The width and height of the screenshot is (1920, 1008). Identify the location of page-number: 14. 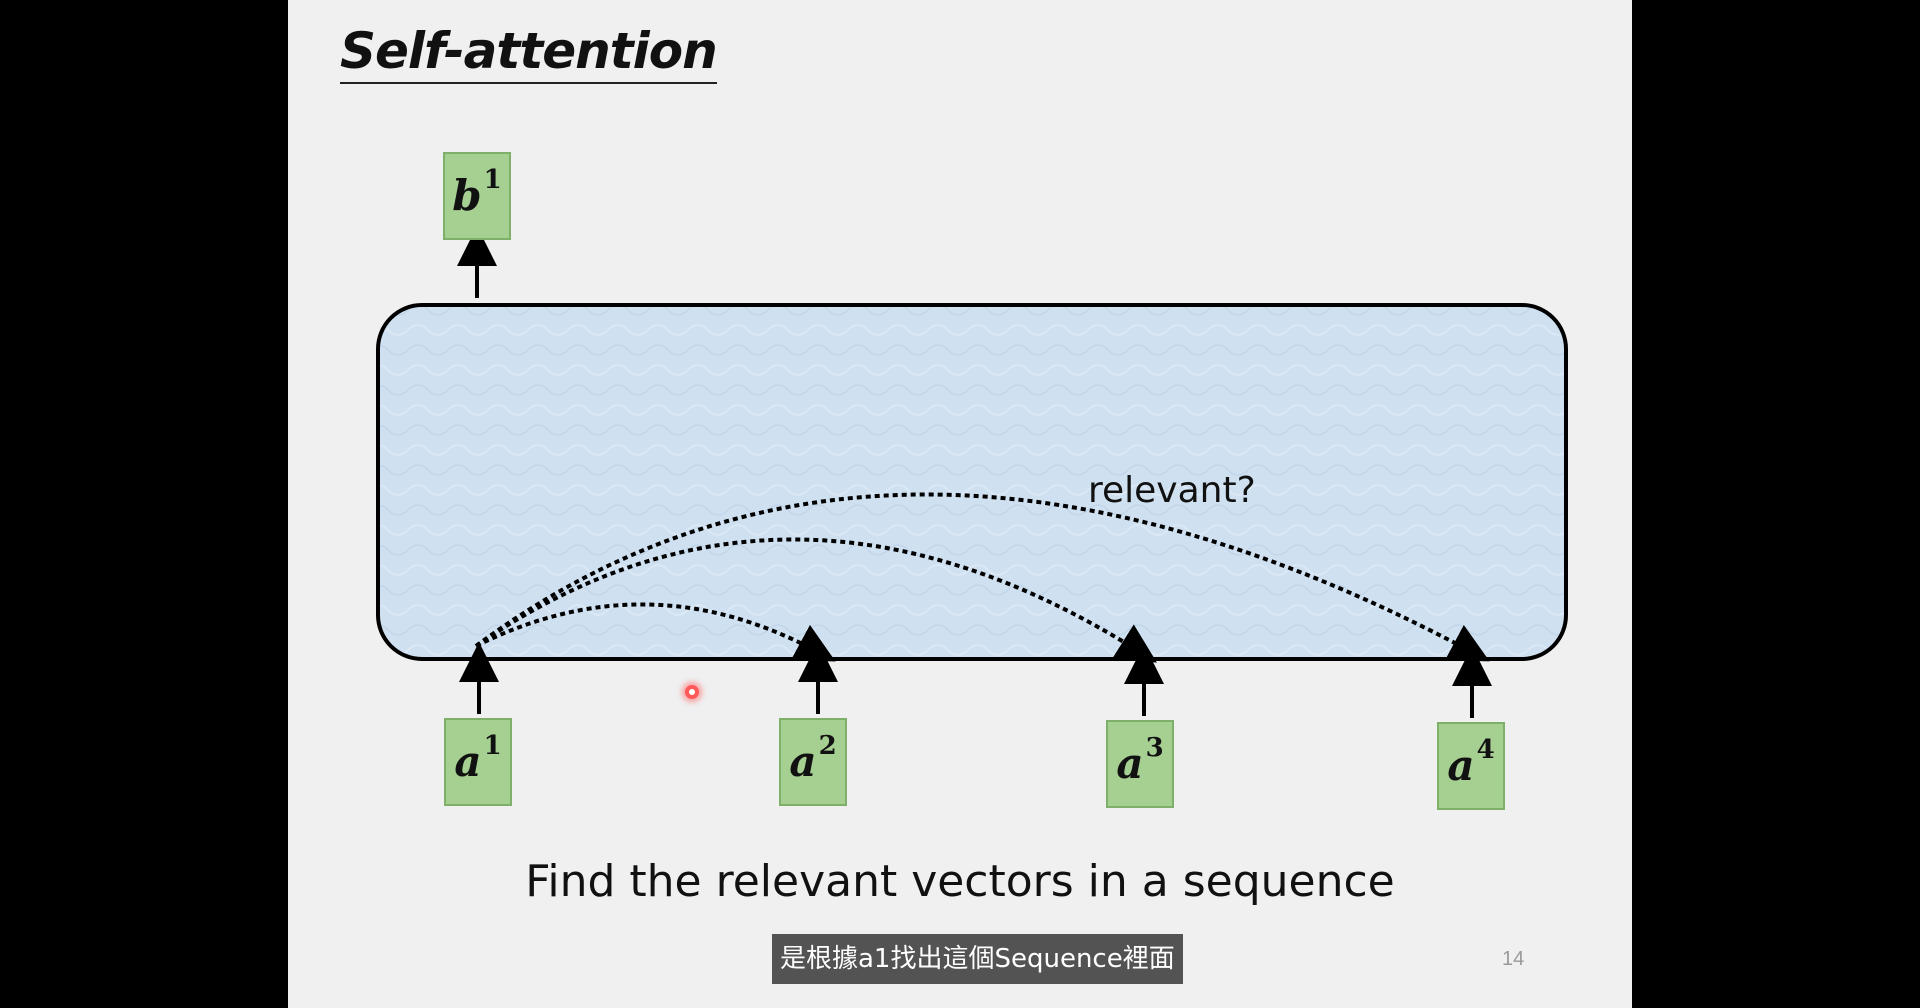
(1513, 959).